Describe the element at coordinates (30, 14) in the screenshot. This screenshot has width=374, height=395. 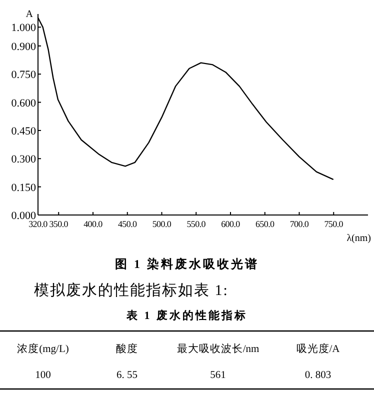
I see `y-axis-title: A` at that location.